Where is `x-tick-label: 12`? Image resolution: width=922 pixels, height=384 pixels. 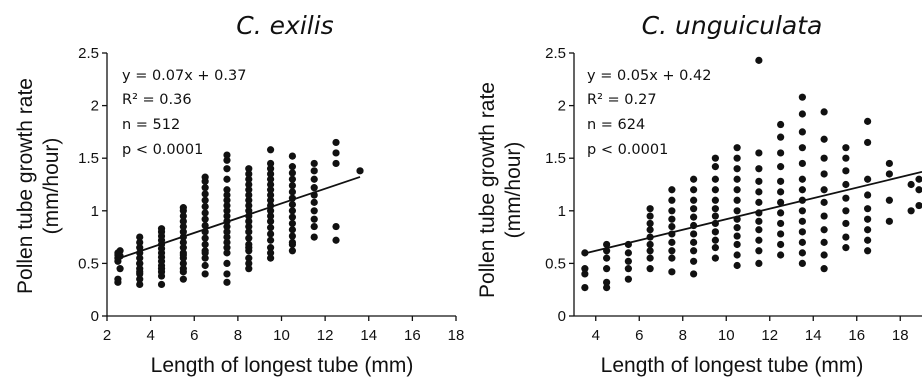 x-tick-label: 12 is located at coordinates (769, 335).